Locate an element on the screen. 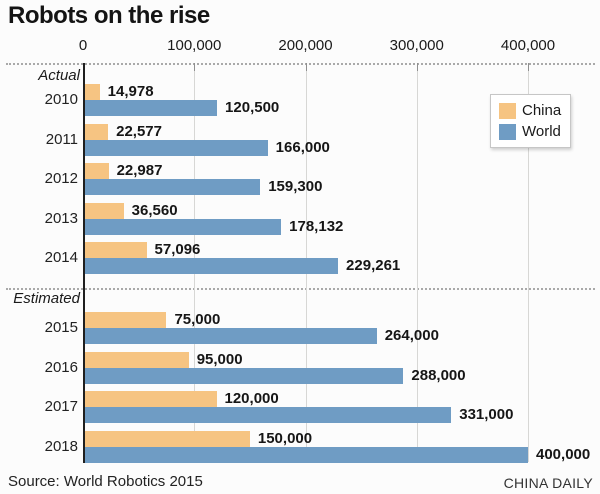 This screenshot has height=494, width=600. section-label-estimated: Estimated is located at coordinates (46, 298).